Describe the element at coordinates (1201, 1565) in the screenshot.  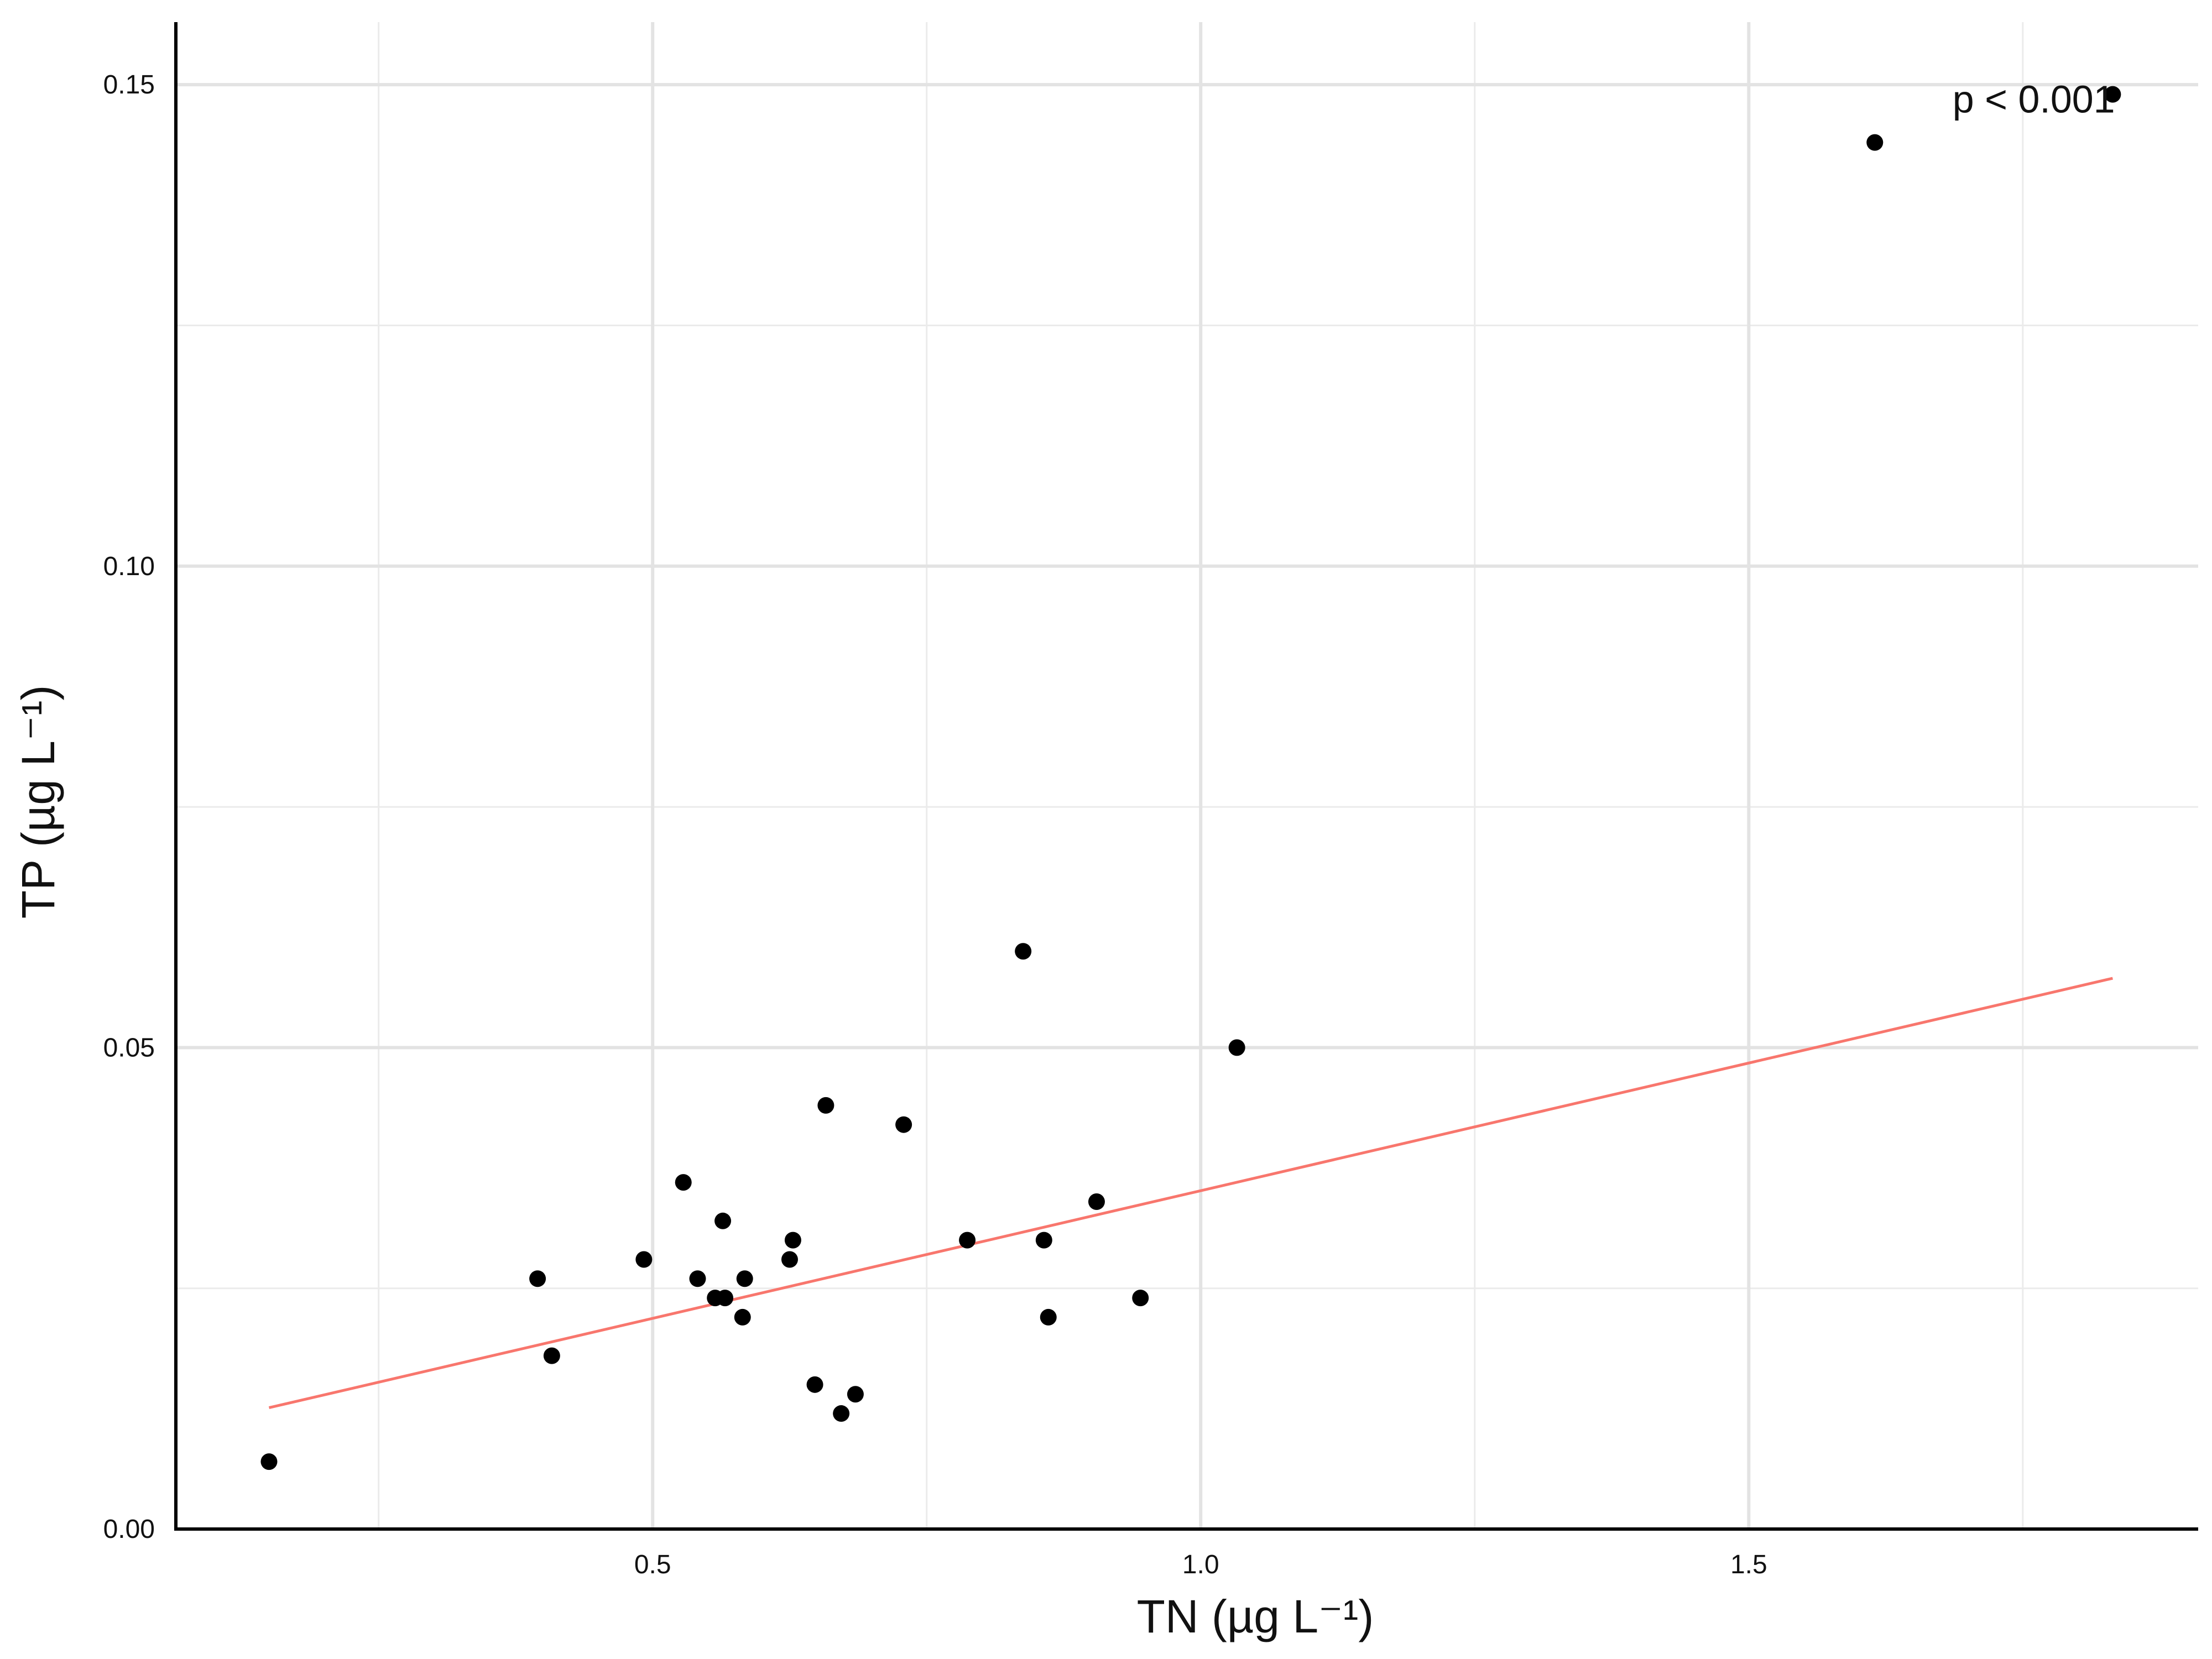
I see `x-tick-label: 1.0` at that location.